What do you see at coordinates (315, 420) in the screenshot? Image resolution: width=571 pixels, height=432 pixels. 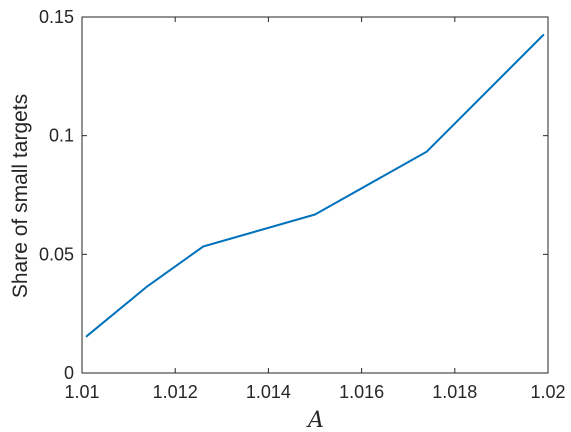 I see `x-axis-label: A` at bounding box center [315, 420].